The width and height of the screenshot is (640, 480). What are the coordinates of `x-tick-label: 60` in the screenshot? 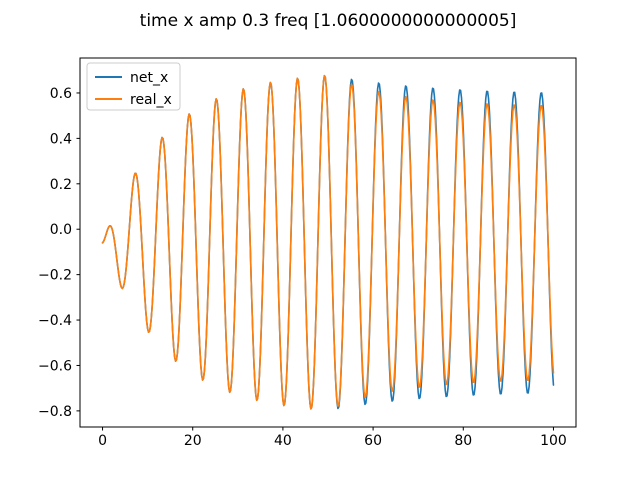 It's located at (373, 441).